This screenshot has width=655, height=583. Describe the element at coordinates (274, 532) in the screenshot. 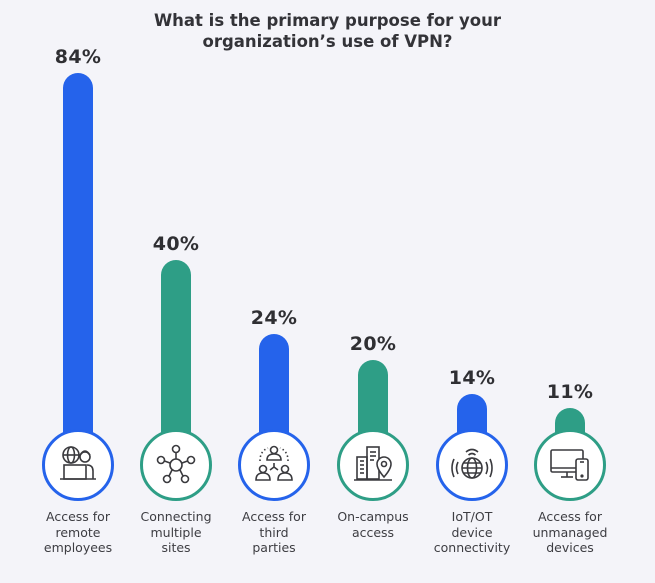

I see `category-label: Access for third parties` at that location.